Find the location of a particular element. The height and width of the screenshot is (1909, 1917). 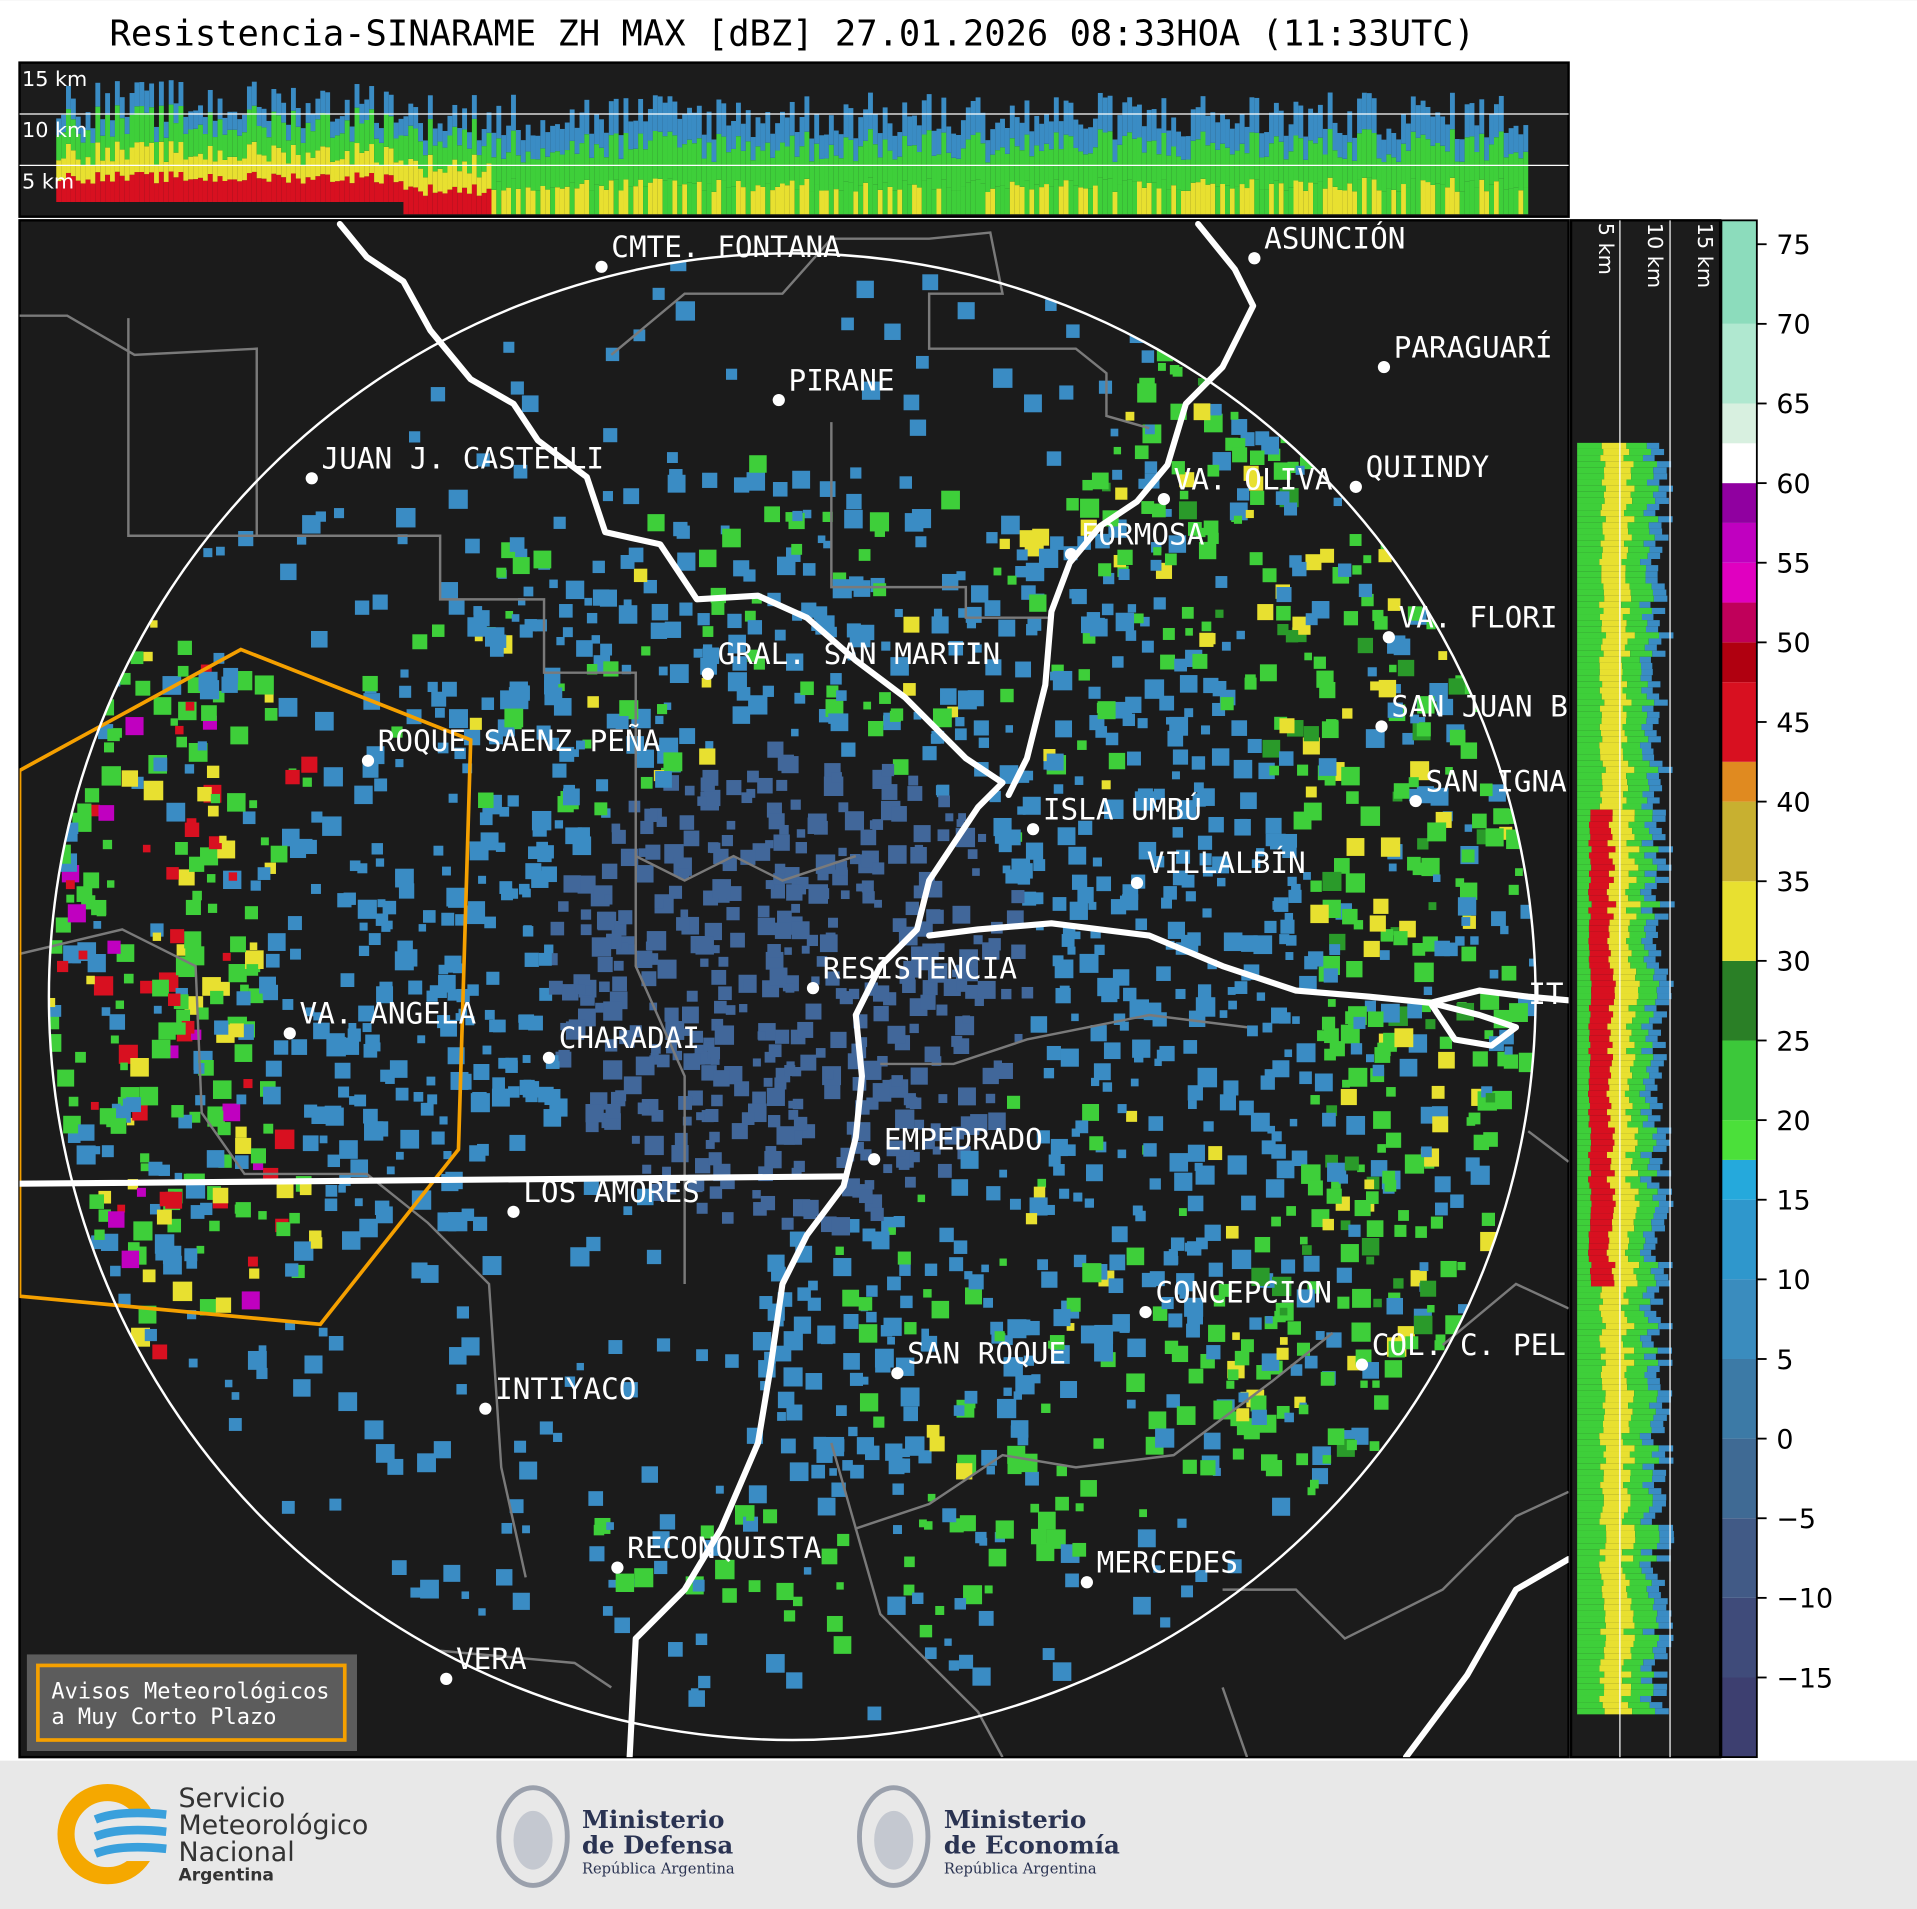

admin-borders-part is located at coordinates (138, 425).